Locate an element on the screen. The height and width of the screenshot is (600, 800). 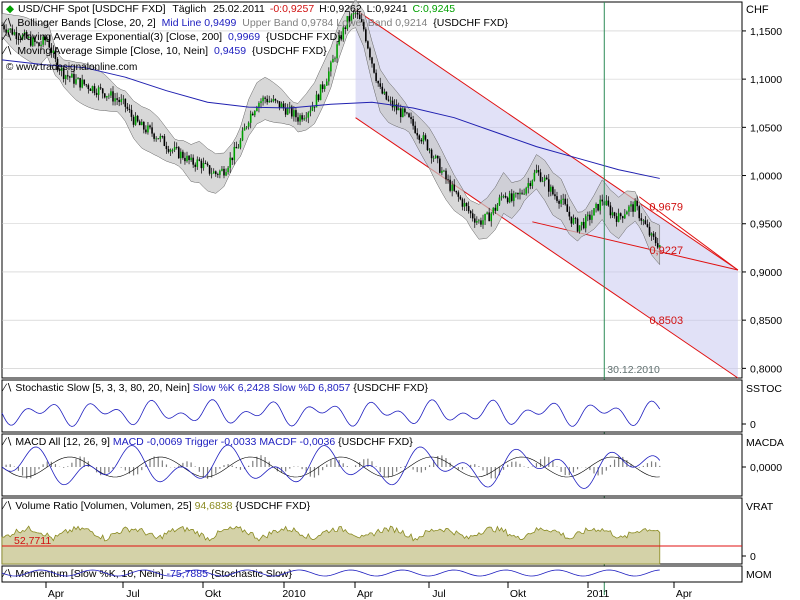
panel-tick-label-0-0: 0 is located at coordinates (753, 425).